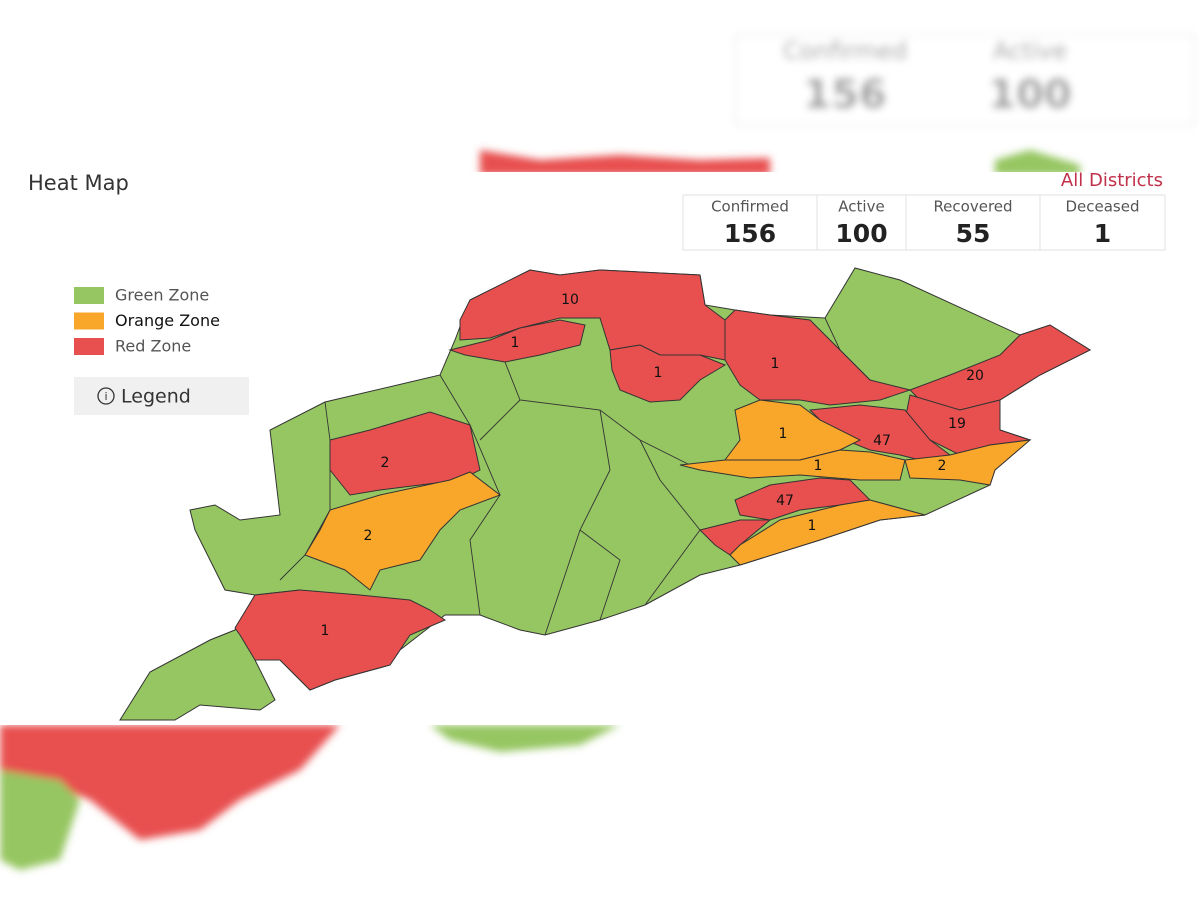 This screenshot has width=1200, height=900. Describe the element at coordinates (750, 207) in the screenshot. I see `stat-label: Confirmed` at that location.